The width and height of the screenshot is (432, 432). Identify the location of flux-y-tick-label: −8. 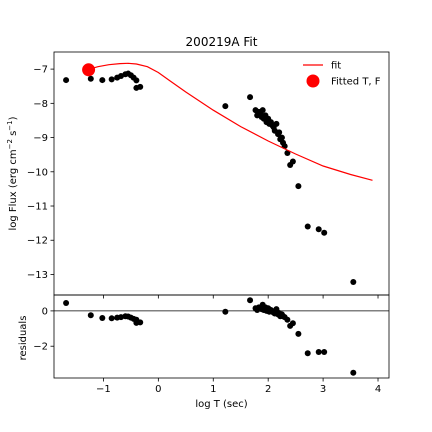
(40, 104).